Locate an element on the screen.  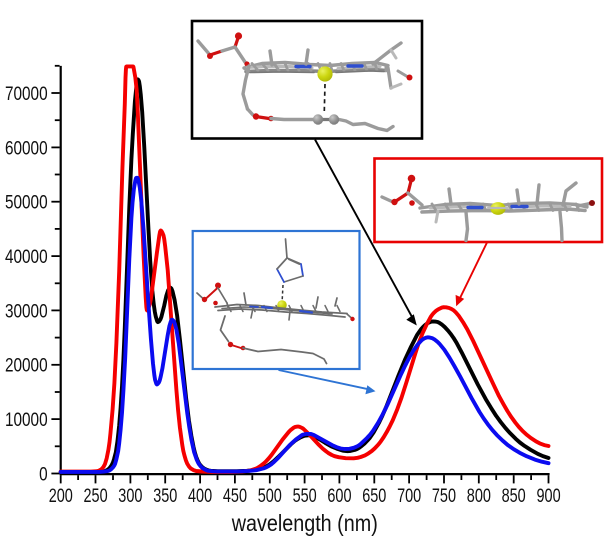
svg-text: 900 is located at coordinates (549, 496).